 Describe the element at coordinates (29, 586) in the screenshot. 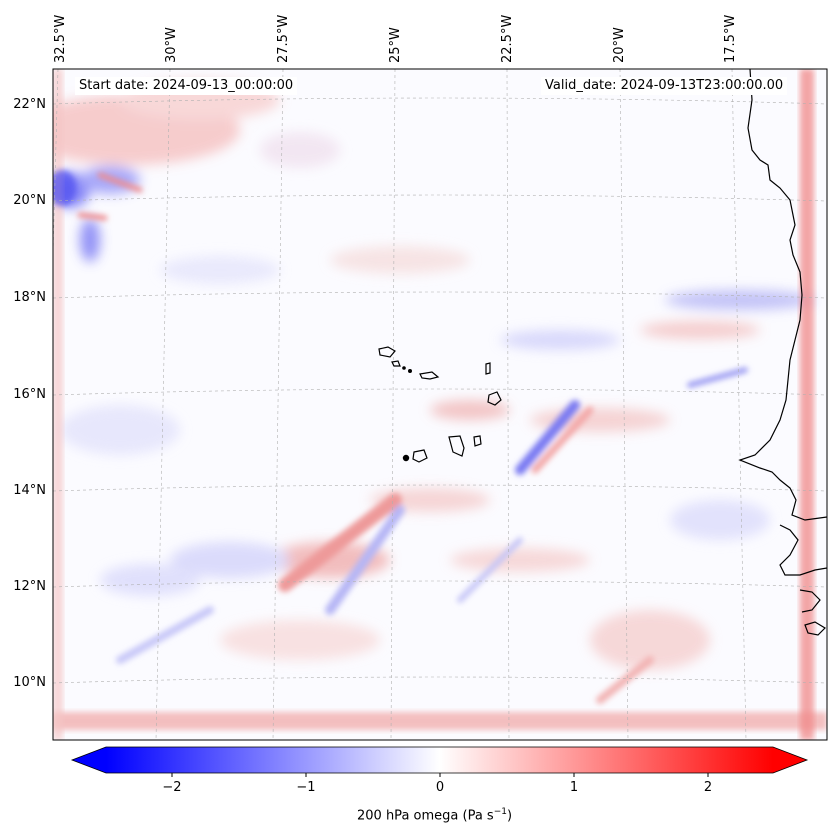

I see `latitude-label: 12°N` at that location.